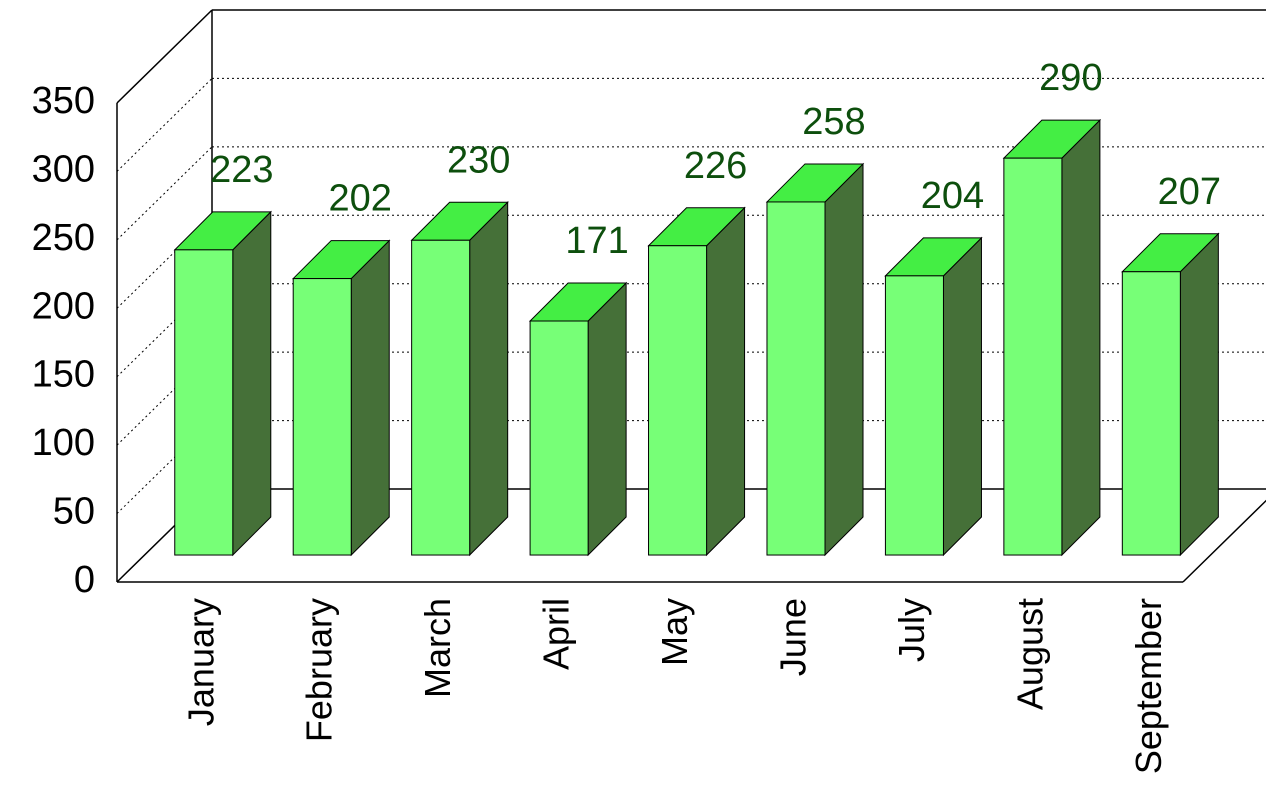  Describe the element at coordinates (200, 662) in the screenshot. I see `x-tick-label: January` at that location.